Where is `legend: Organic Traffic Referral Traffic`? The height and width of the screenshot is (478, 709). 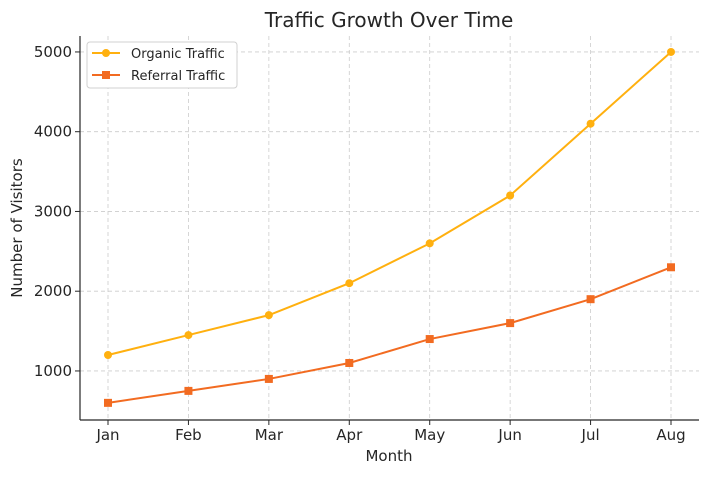 legend: Organic Traffic Referral Traffic is located at coordinates (162, 65).